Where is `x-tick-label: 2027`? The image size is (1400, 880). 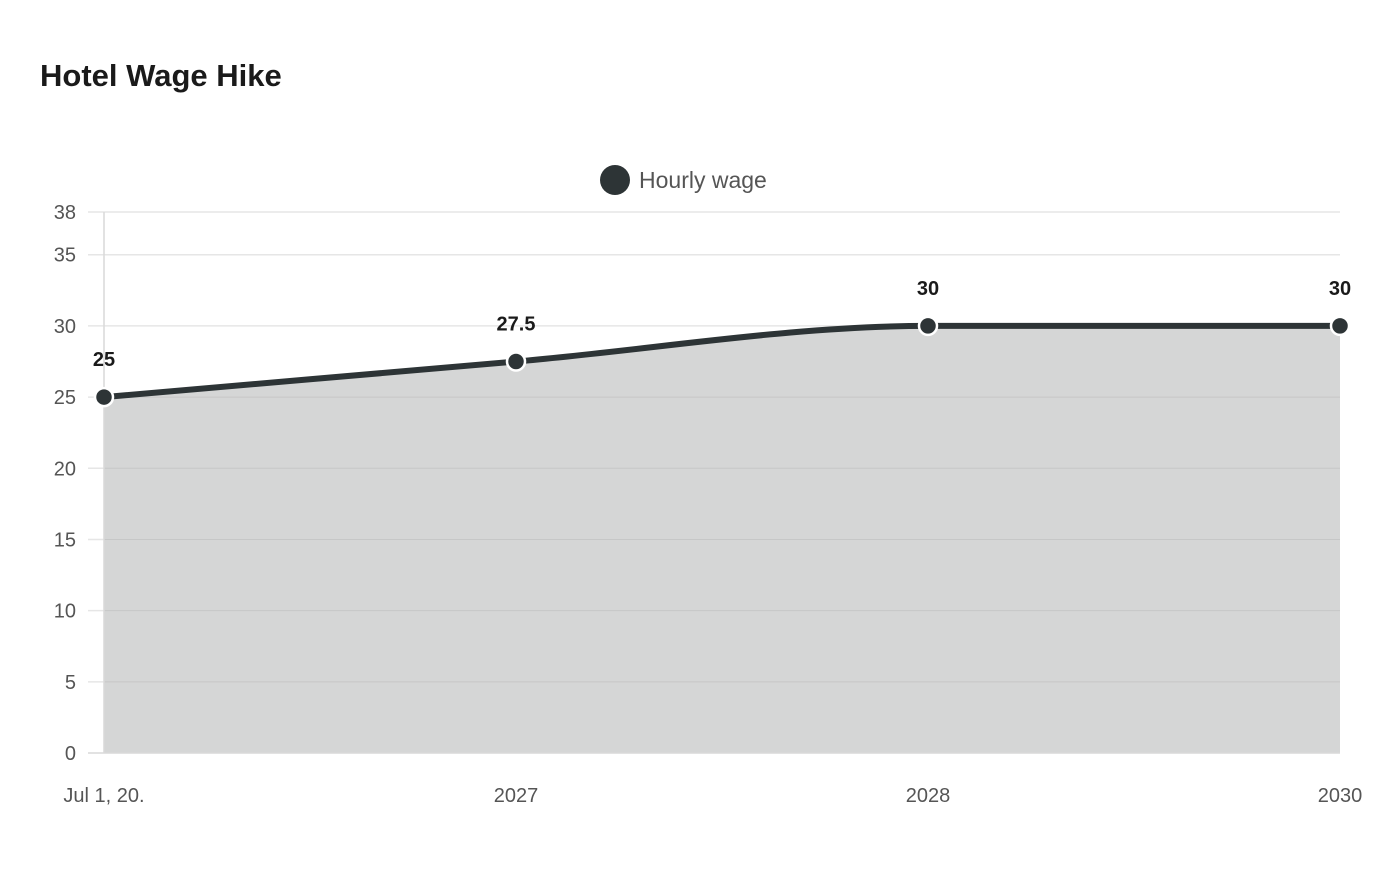
x-tick-label: 2027 is located at coordinates (516, 796).